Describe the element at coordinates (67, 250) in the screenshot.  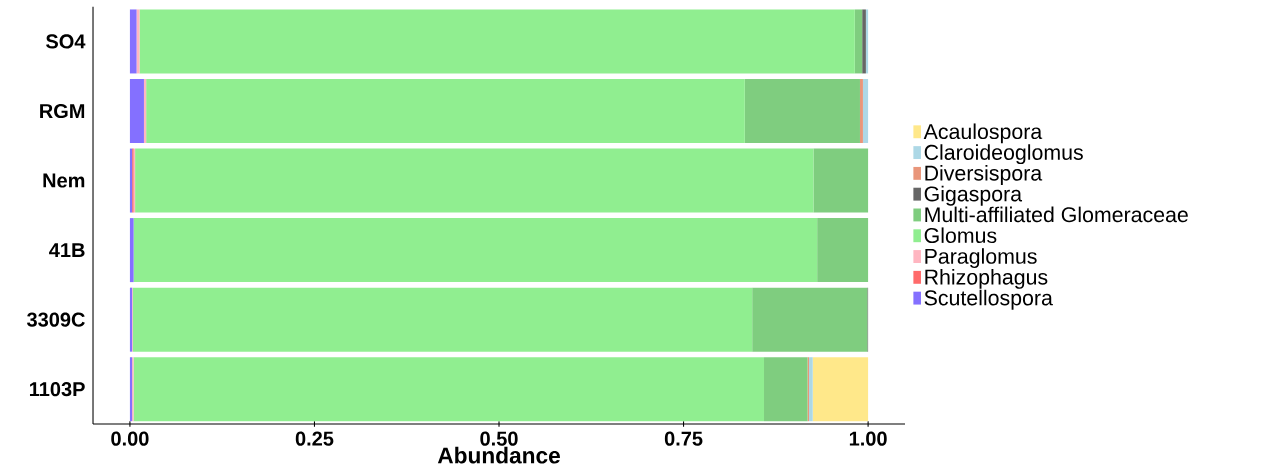
I see `y-tick-label: 41B` at that location.